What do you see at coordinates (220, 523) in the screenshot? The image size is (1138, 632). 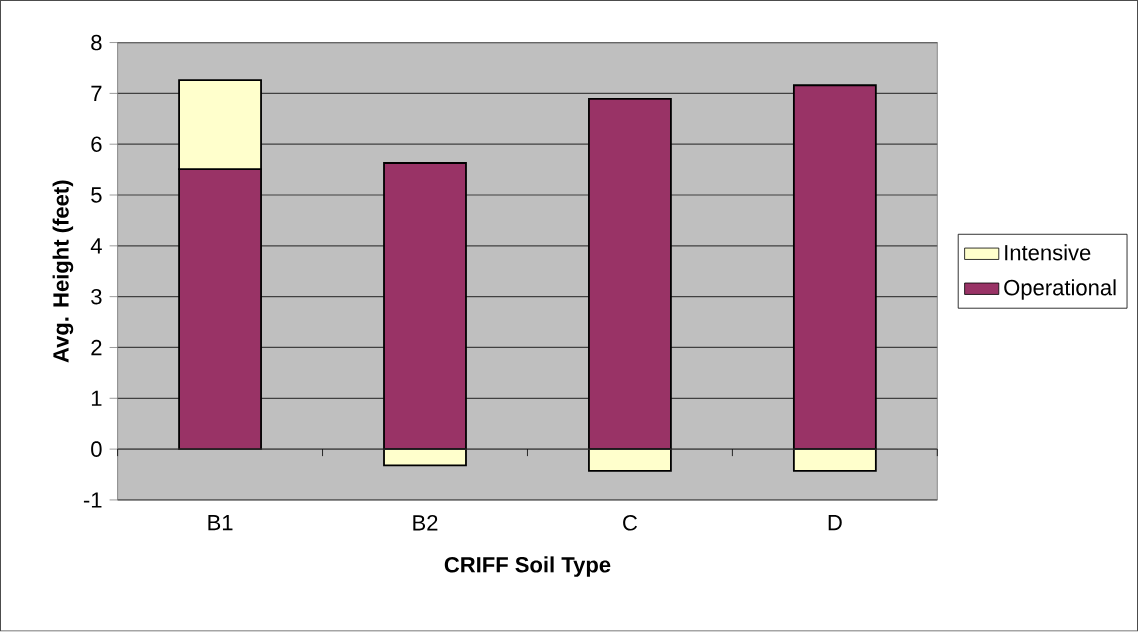 I see `x-tick-label: B1` at bounding box center [220, 523].